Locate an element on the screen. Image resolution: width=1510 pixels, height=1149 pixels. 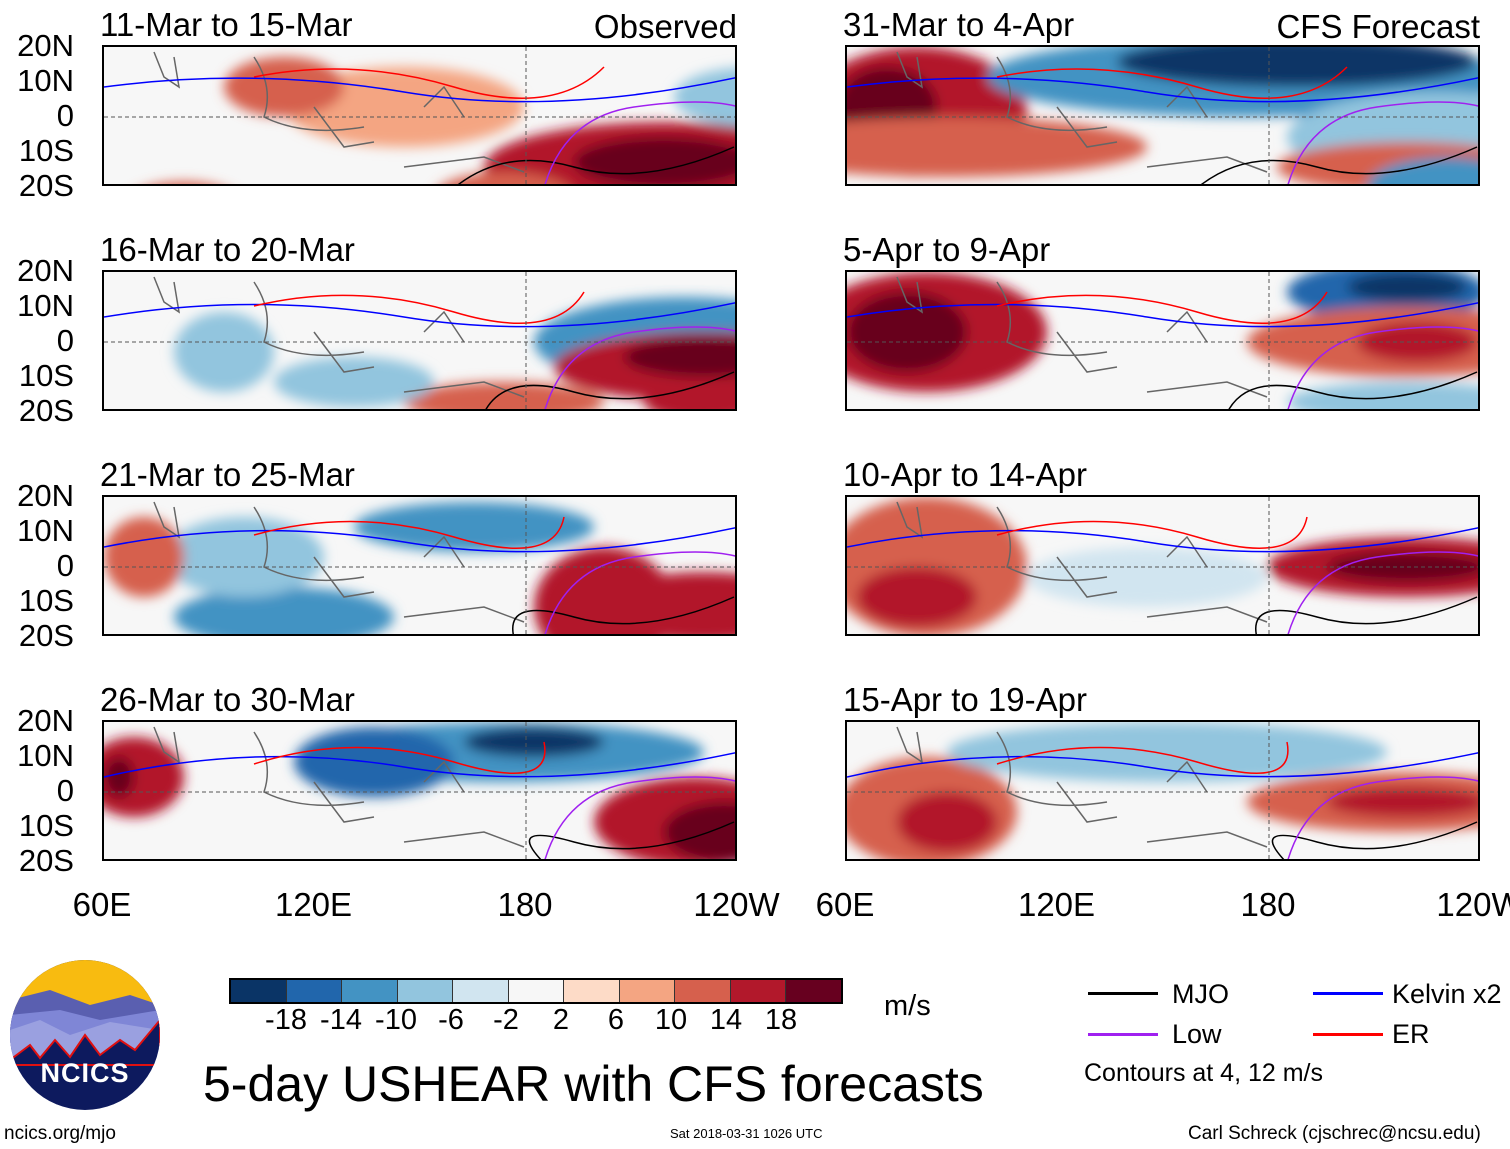
logo-mountains-icon is located at coordinates (85, 1013).